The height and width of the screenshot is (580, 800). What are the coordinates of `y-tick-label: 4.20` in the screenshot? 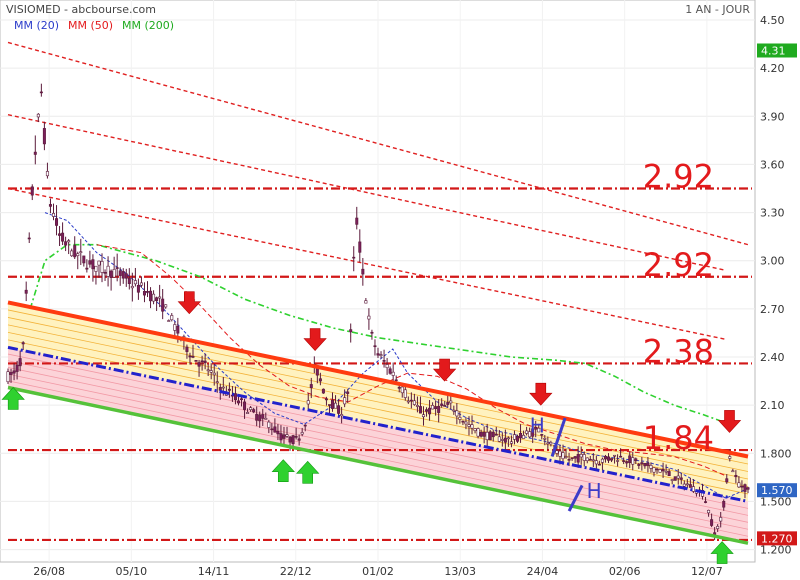 It's located at (772, 68).